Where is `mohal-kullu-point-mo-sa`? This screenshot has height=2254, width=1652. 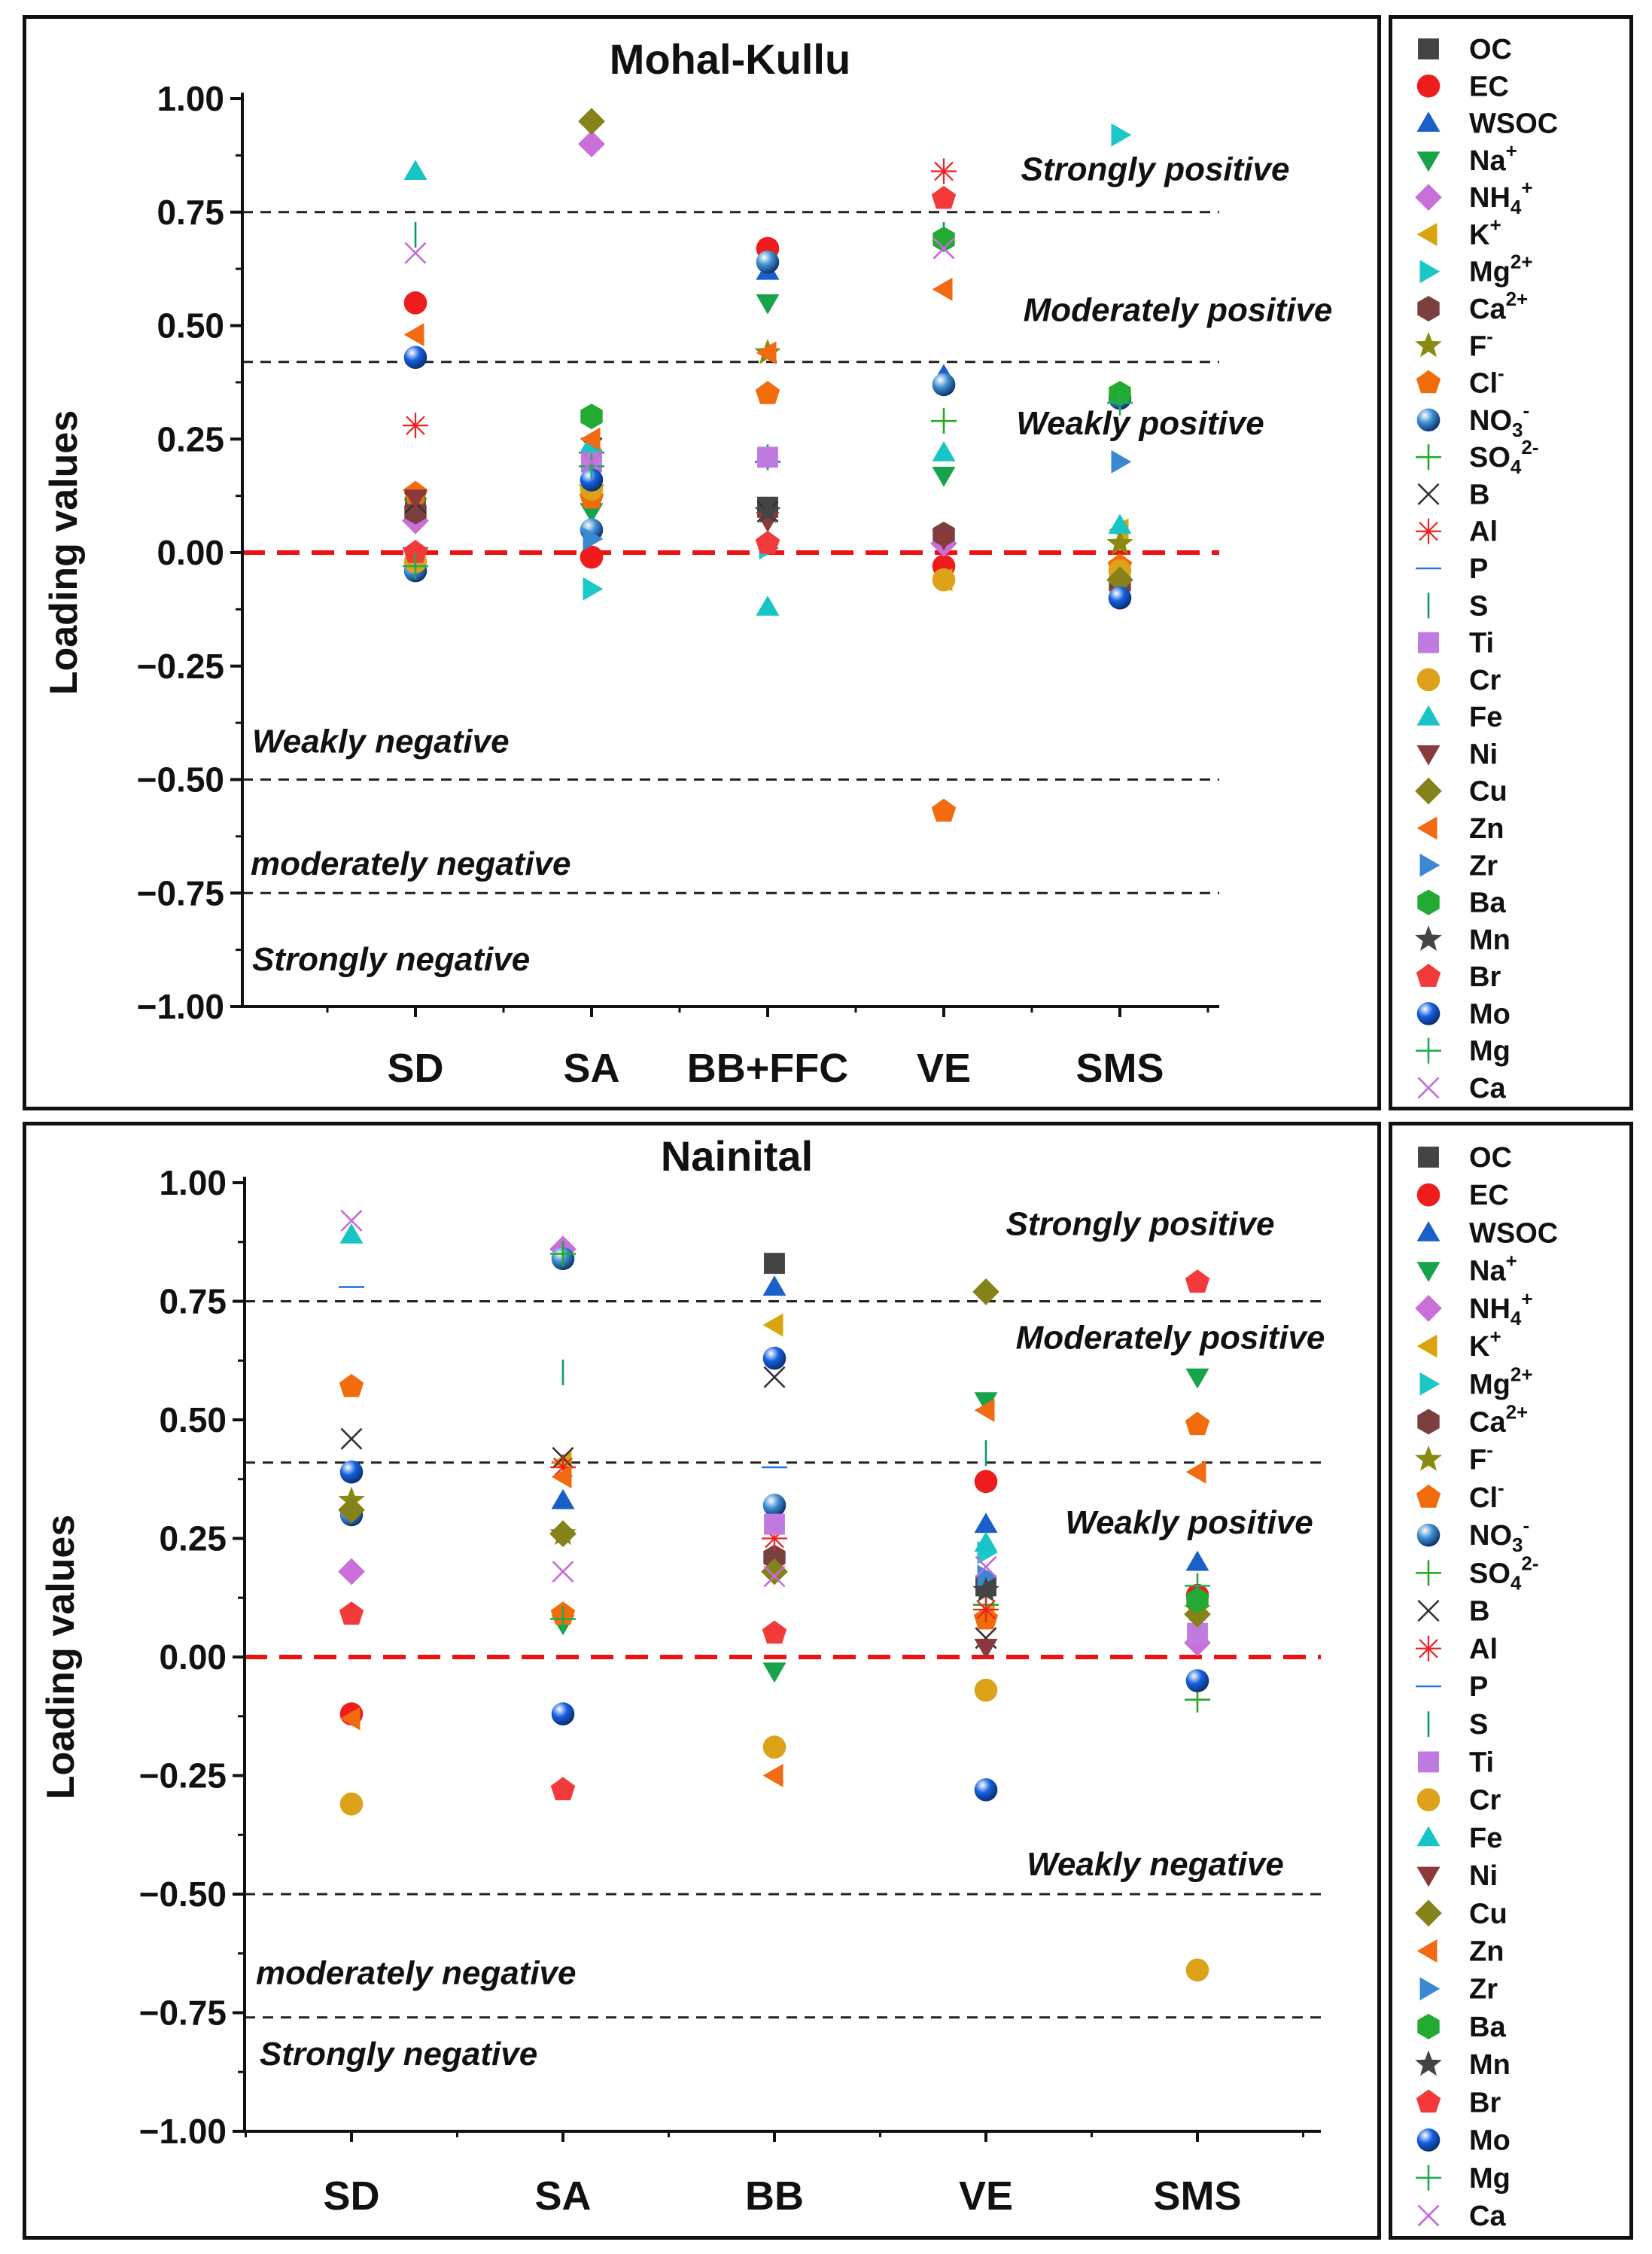
mohal-kullu-point-mo-sa is located at coordinates (592, 480).